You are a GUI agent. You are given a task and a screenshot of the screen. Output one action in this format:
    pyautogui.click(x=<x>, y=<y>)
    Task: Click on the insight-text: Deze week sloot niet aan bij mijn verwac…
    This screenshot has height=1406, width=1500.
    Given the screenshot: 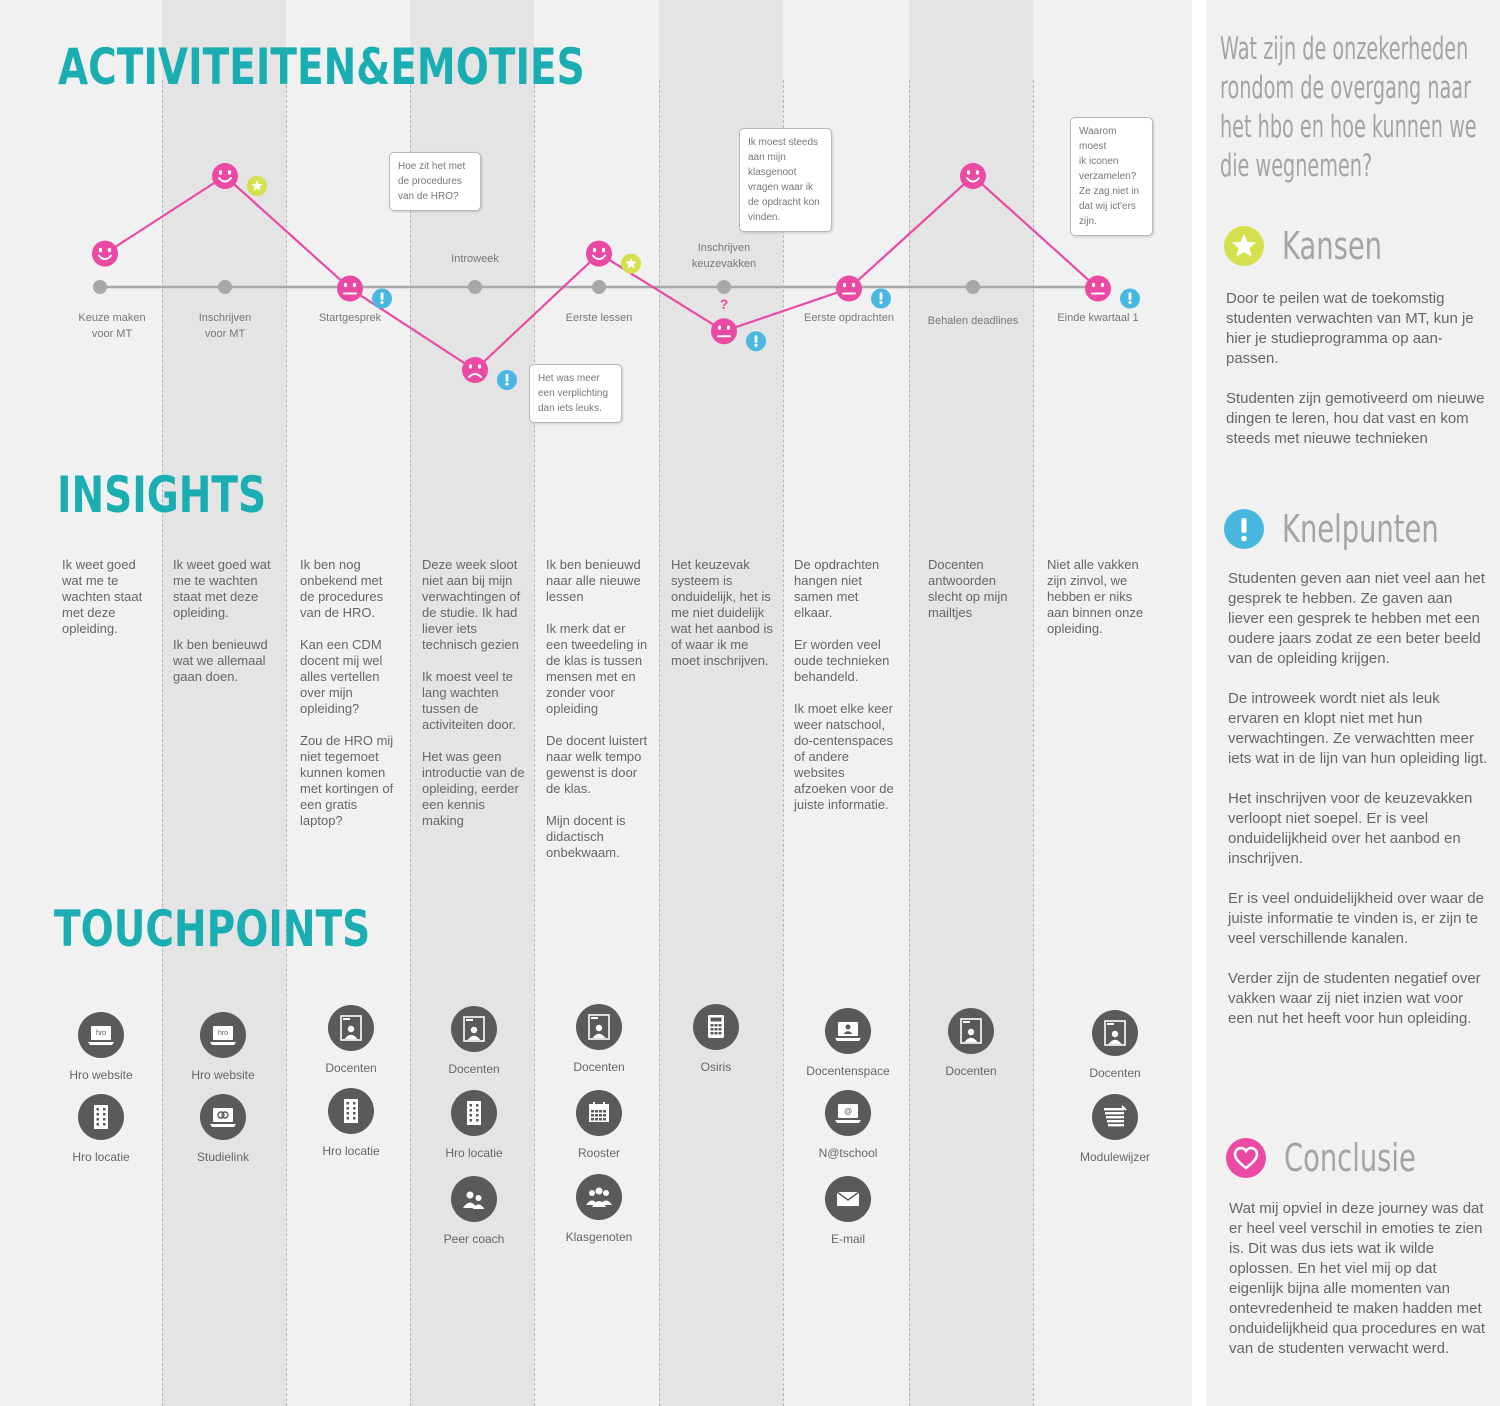 What is the action you would take?
    pyautogui.click(x=471, y=604)
    